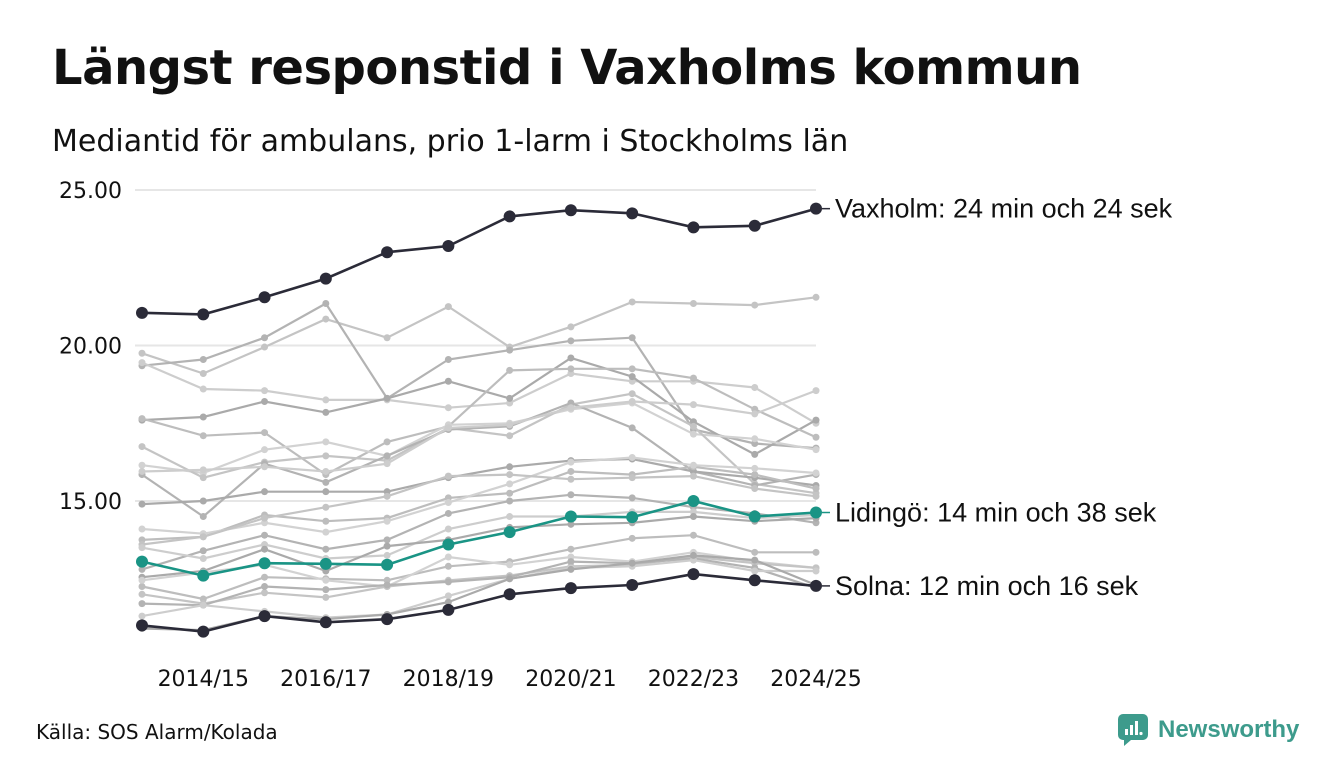  Describe the element at coordinates (325, 679) in the screenshot. I see `x-tick-label: 2016/17` at that location.